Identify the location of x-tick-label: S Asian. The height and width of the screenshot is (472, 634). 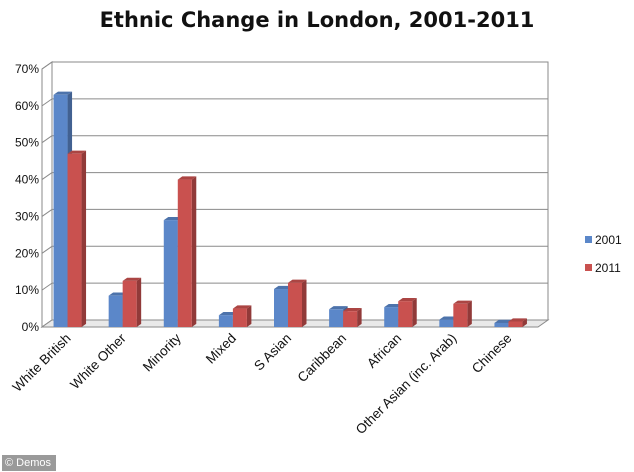
(272, 352).